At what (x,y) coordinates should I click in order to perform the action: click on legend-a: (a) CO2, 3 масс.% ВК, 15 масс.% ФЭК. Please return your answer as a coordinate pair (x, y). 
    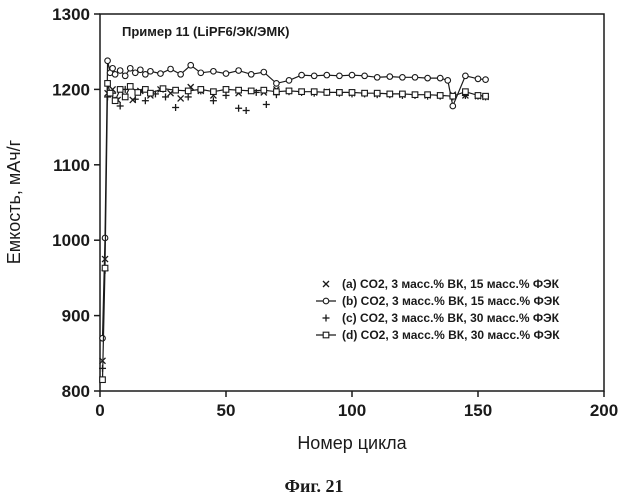
    Looking at the image, I should click on (441, 284).